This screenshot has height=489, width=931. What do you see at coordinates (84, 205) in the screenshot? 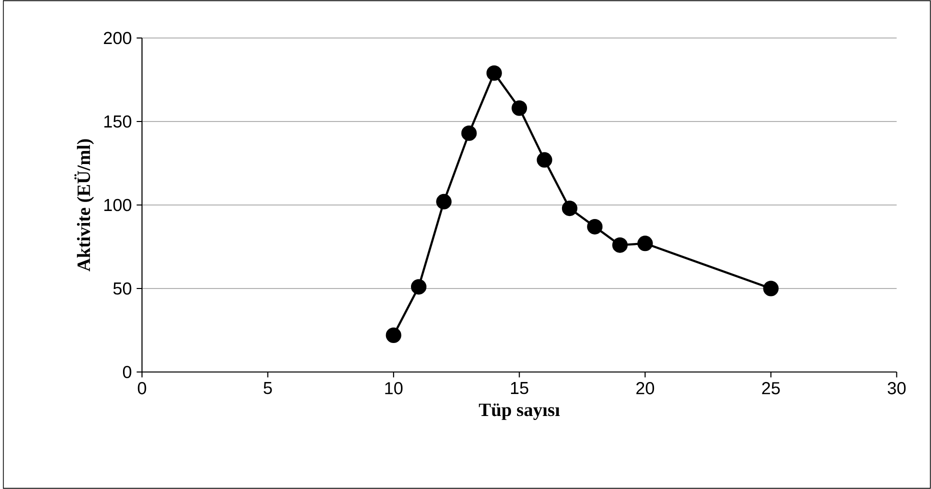
I see `y-axis-title: Aktivite (EÜ/ml)` at bounding box center [84, 205].